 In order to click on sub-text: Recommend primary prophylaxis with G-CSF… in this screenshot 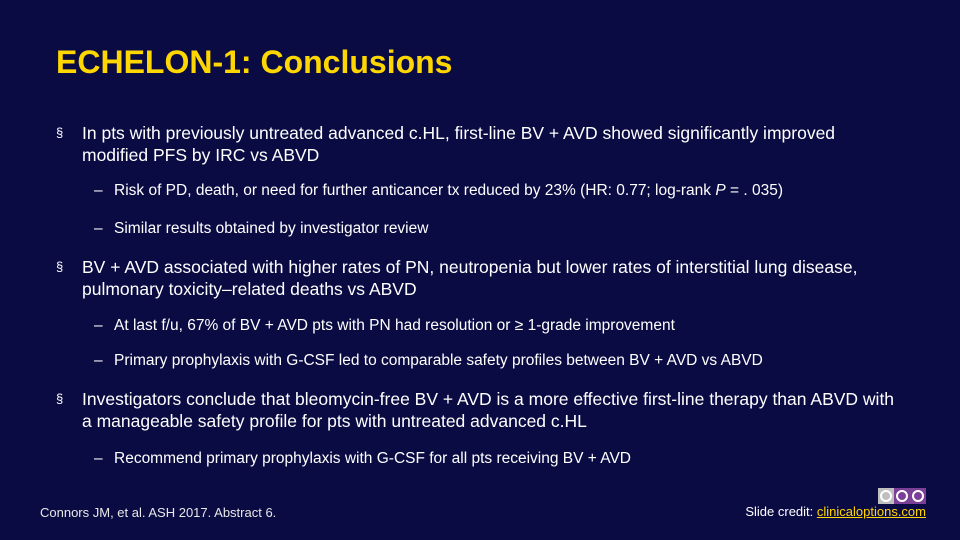, I will do `click(372, 458)`.